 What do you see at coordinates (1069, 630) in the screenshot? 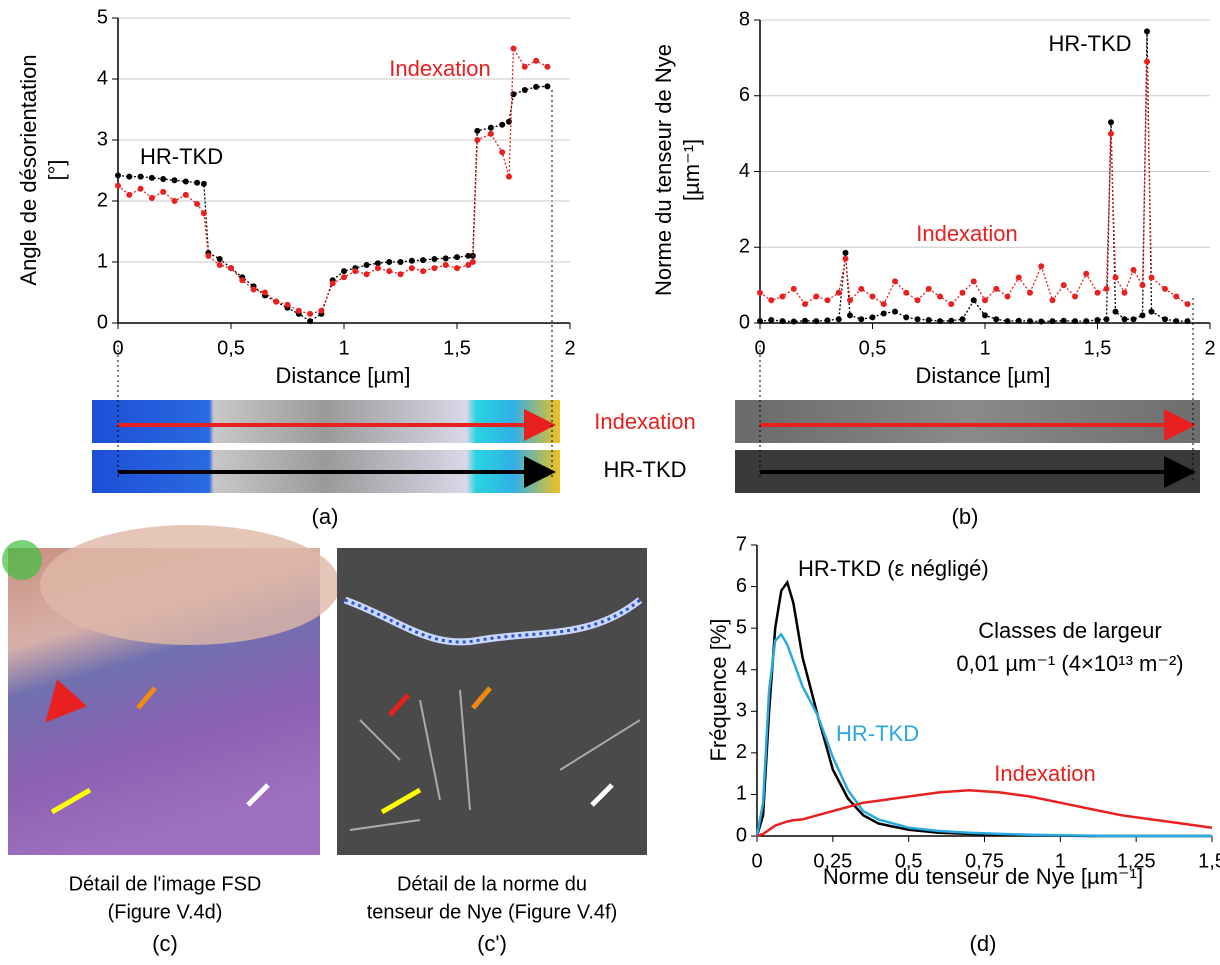
I see `annotation: Classes de largeur` at bounding box center [1069, 630].